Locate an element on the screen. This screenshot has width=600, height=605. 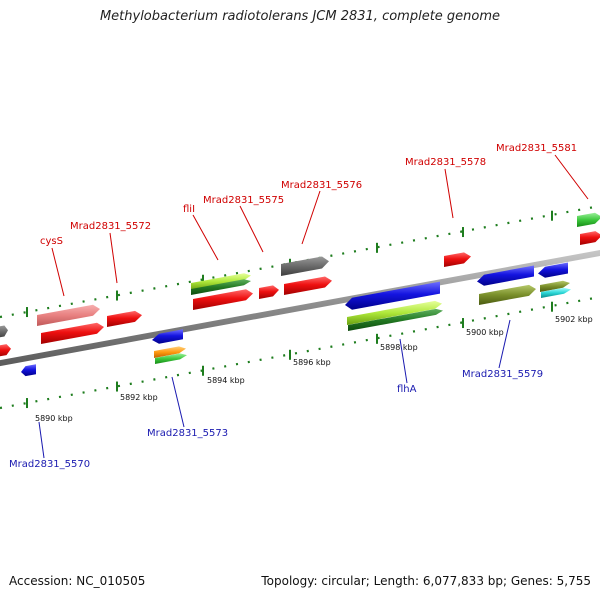
tick-label: 5894 kbp is located at coordinates (226, 380).